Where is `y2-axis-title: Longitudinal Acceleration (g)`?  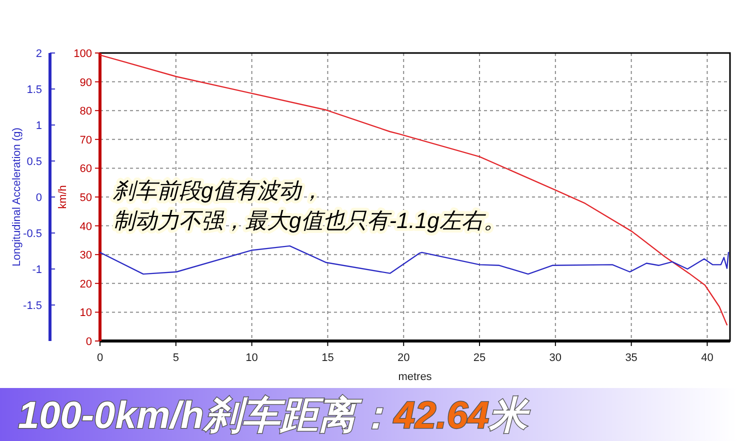 y2-axis-title: Longitudinal Acceleration (g) is located at coordinates (17, 197).